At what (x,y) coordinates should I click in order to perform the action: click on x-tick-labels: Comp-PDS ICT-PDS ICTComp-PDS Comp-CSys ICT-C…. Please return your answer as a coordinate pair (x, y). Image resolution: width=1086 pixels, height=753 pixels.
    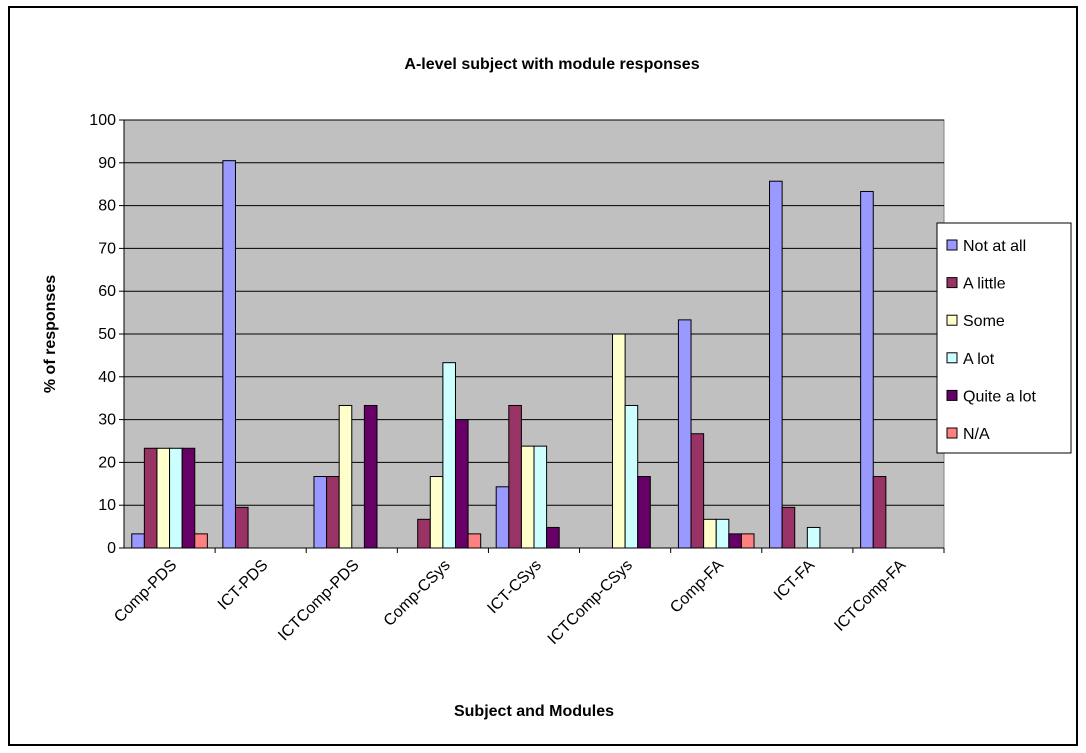
    Looking at the image, I should click on (510, 602).